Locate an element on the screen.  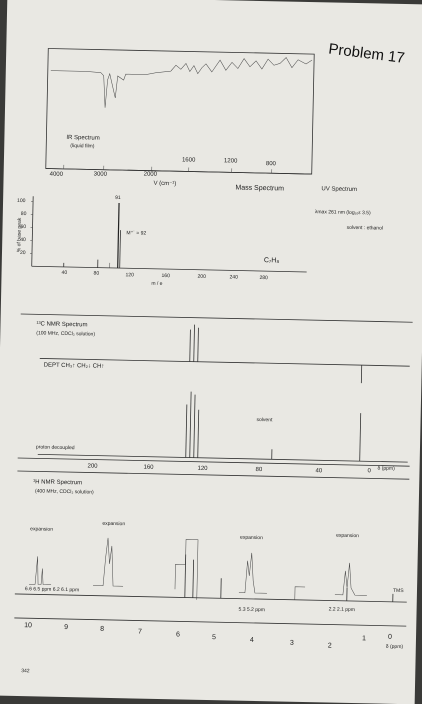
h1-panel-top is located at coordinates (213, 475).